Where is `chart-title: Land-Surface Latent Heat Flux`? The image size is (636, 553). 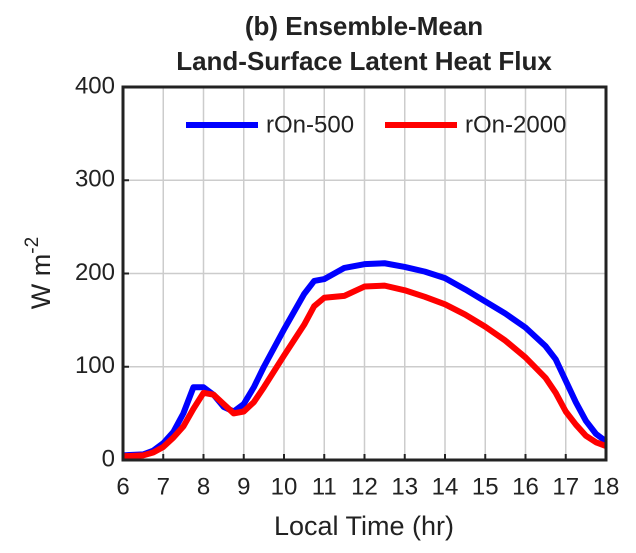 chart-title: Land-Surface Latent Heat Flux is located at coordinates (364, 61).